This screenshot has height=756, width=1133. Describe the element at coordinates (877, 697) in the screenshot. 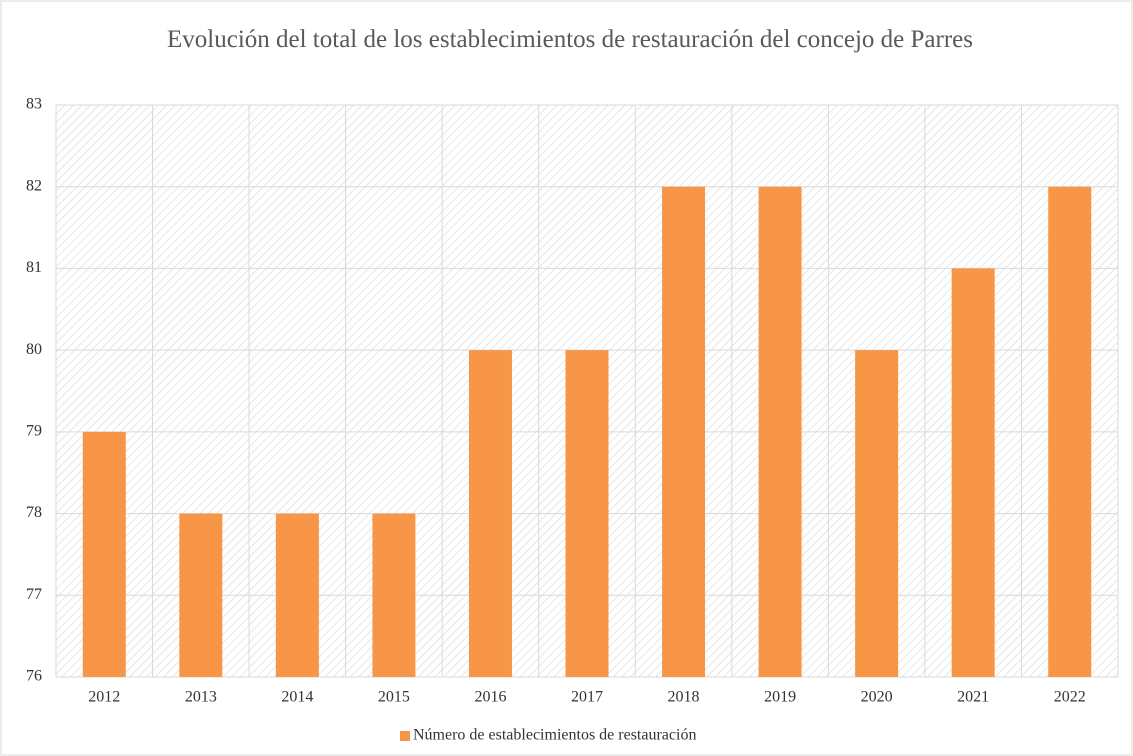

I see `x-tick-label: 2020` at that location.